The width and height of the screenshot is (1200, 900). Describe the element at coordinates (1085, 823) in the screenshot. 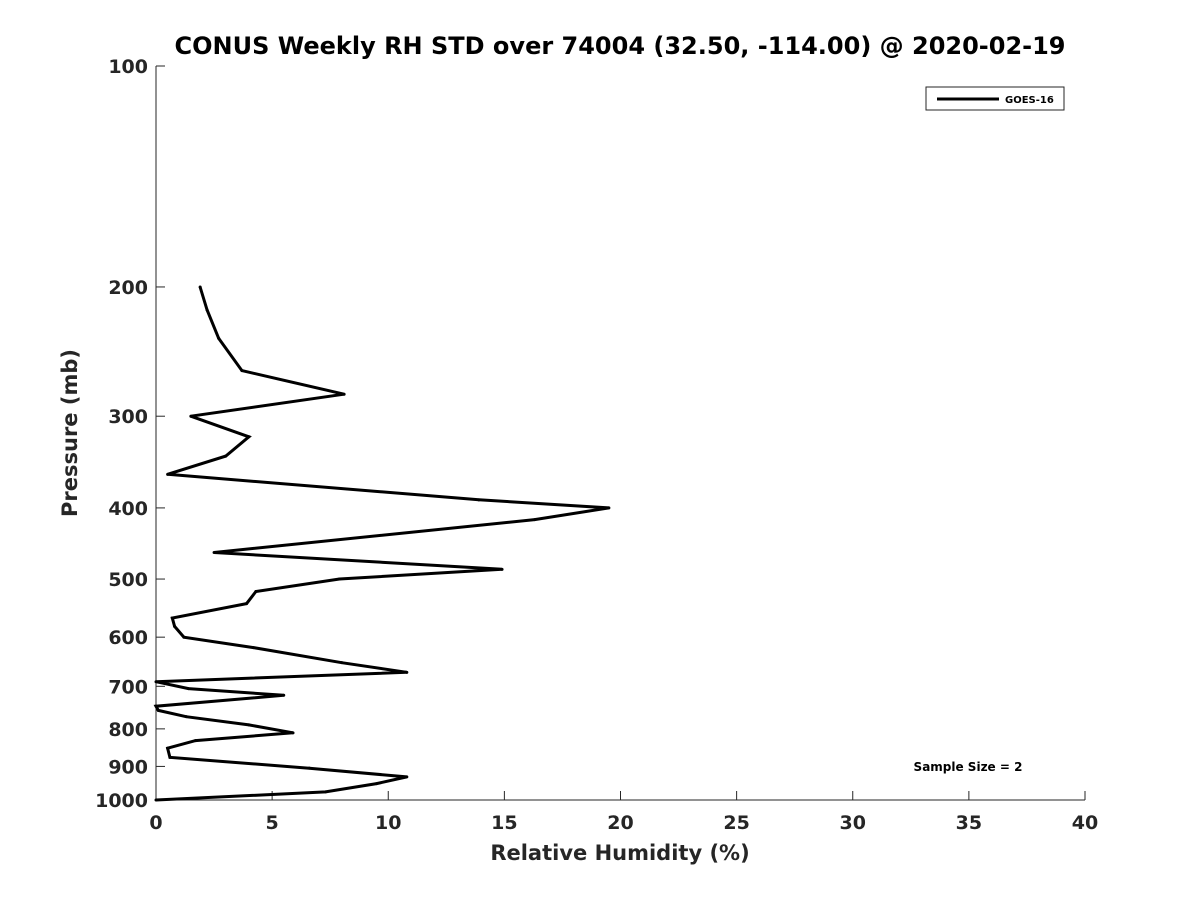

I see `x-tick-label: 40` at that location.